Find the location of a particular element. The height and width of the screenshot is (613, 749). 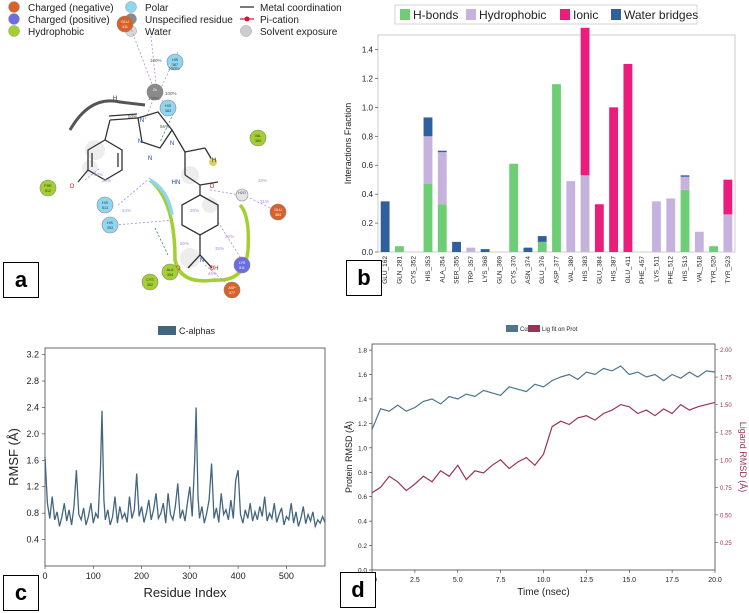

x-tick-label: PHE_457 is located at coordinates (642, 270).